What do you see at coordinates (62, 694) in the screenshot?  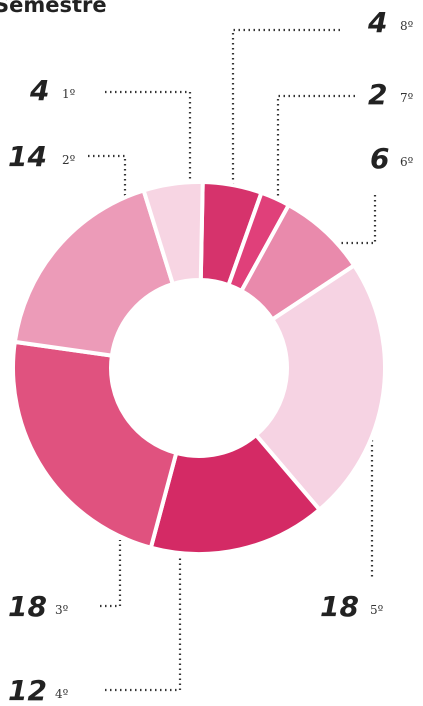 I see `category-label: 4º` at bounding box center [62, 694].